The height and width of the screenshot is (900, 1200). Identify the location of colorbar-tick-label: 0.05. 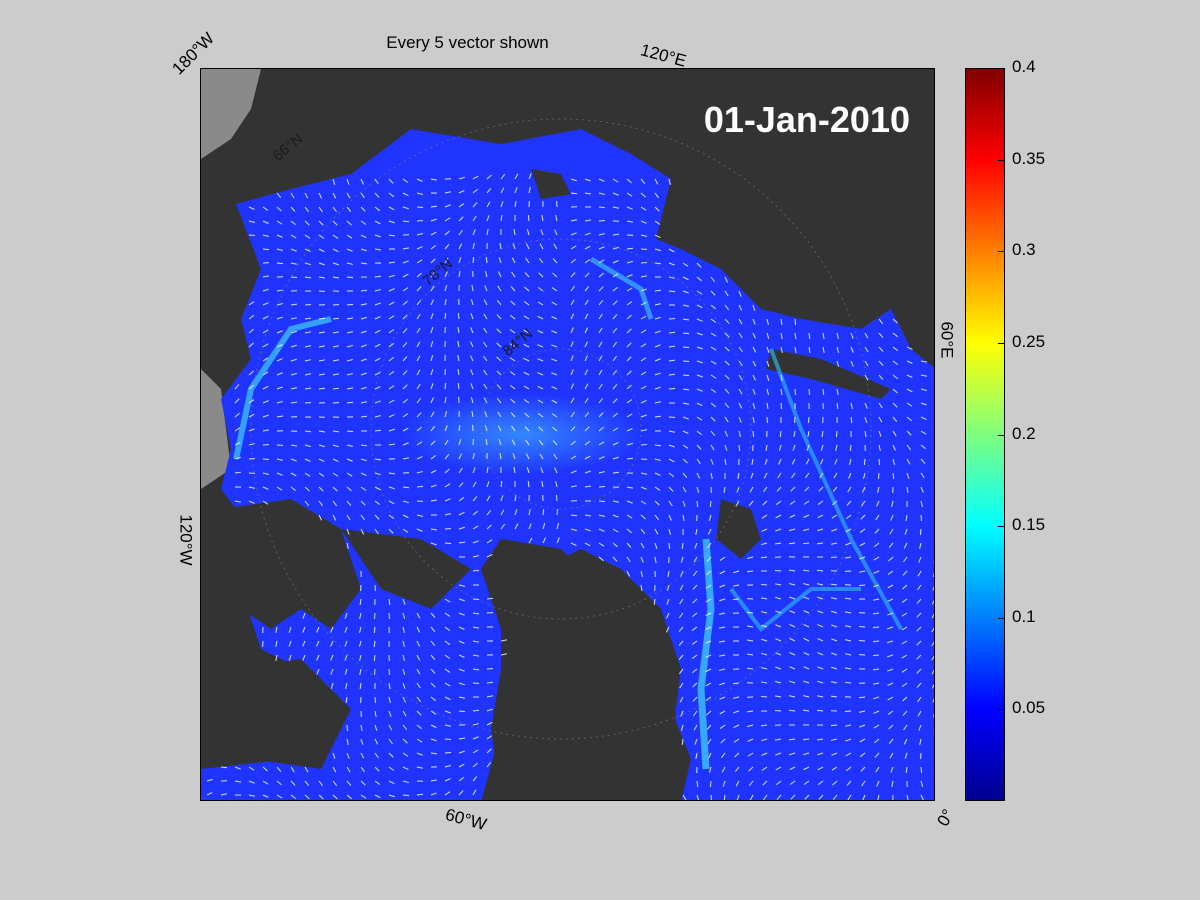
(1029, 708).